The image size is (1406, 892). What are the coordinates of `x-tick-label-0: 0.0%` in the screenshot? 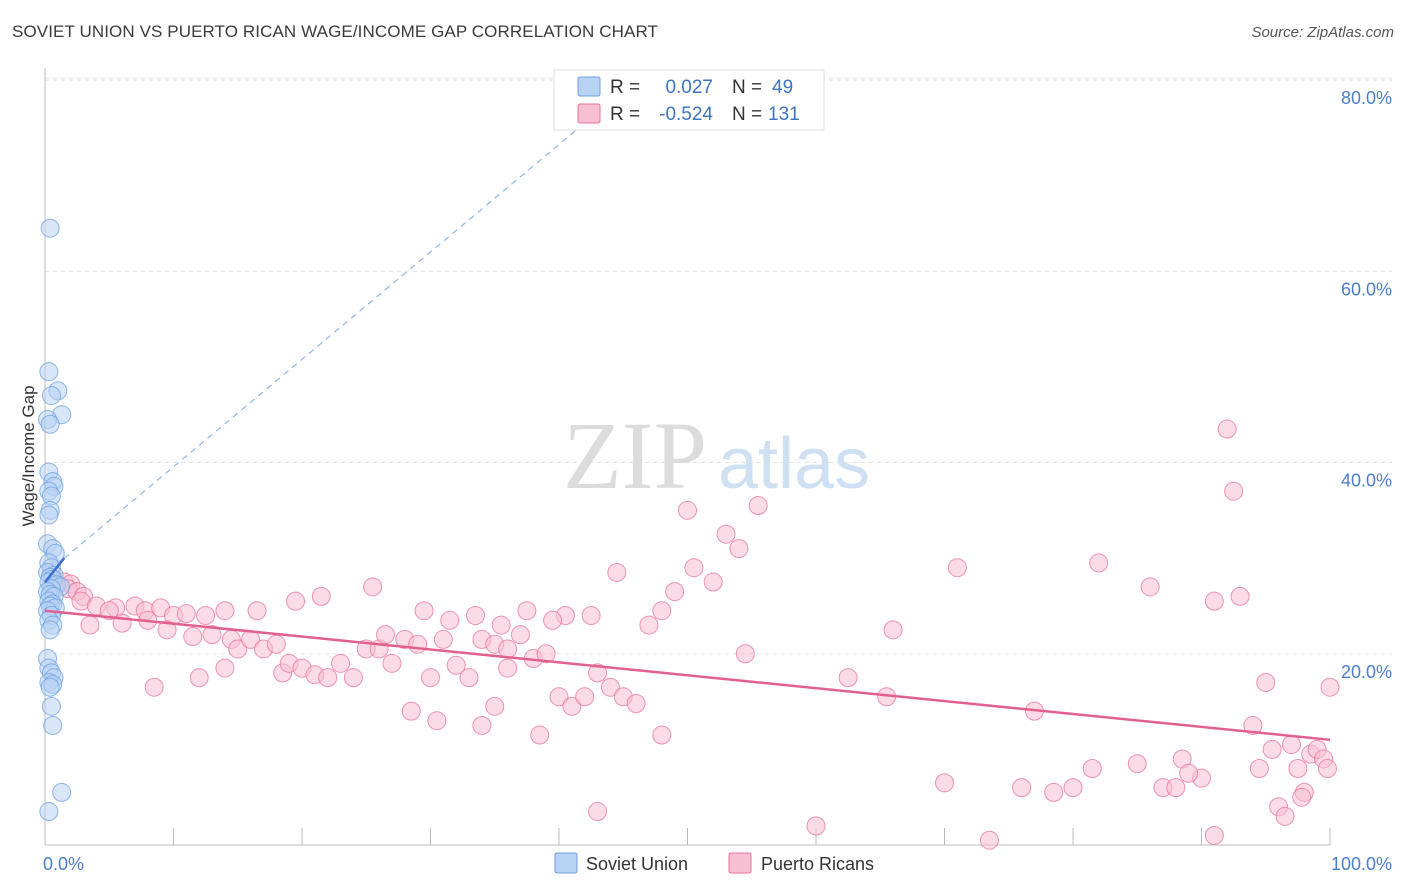 It's located at (63, 864).